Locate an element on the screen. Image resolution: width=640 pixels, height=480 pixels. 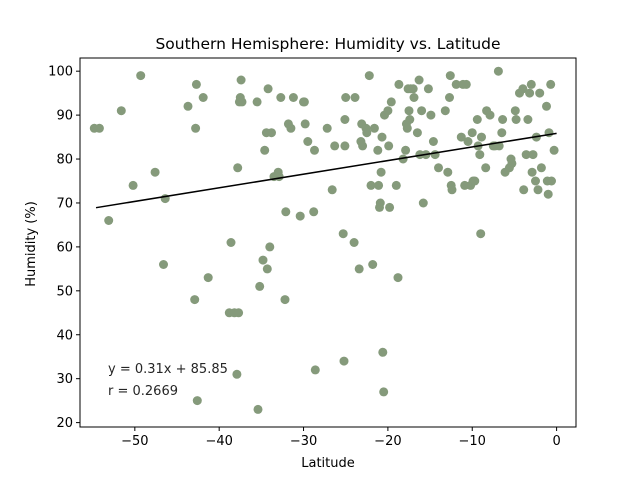
regression-equation: y = 0.31x + 85.85 is located at coordinates (168, 369).